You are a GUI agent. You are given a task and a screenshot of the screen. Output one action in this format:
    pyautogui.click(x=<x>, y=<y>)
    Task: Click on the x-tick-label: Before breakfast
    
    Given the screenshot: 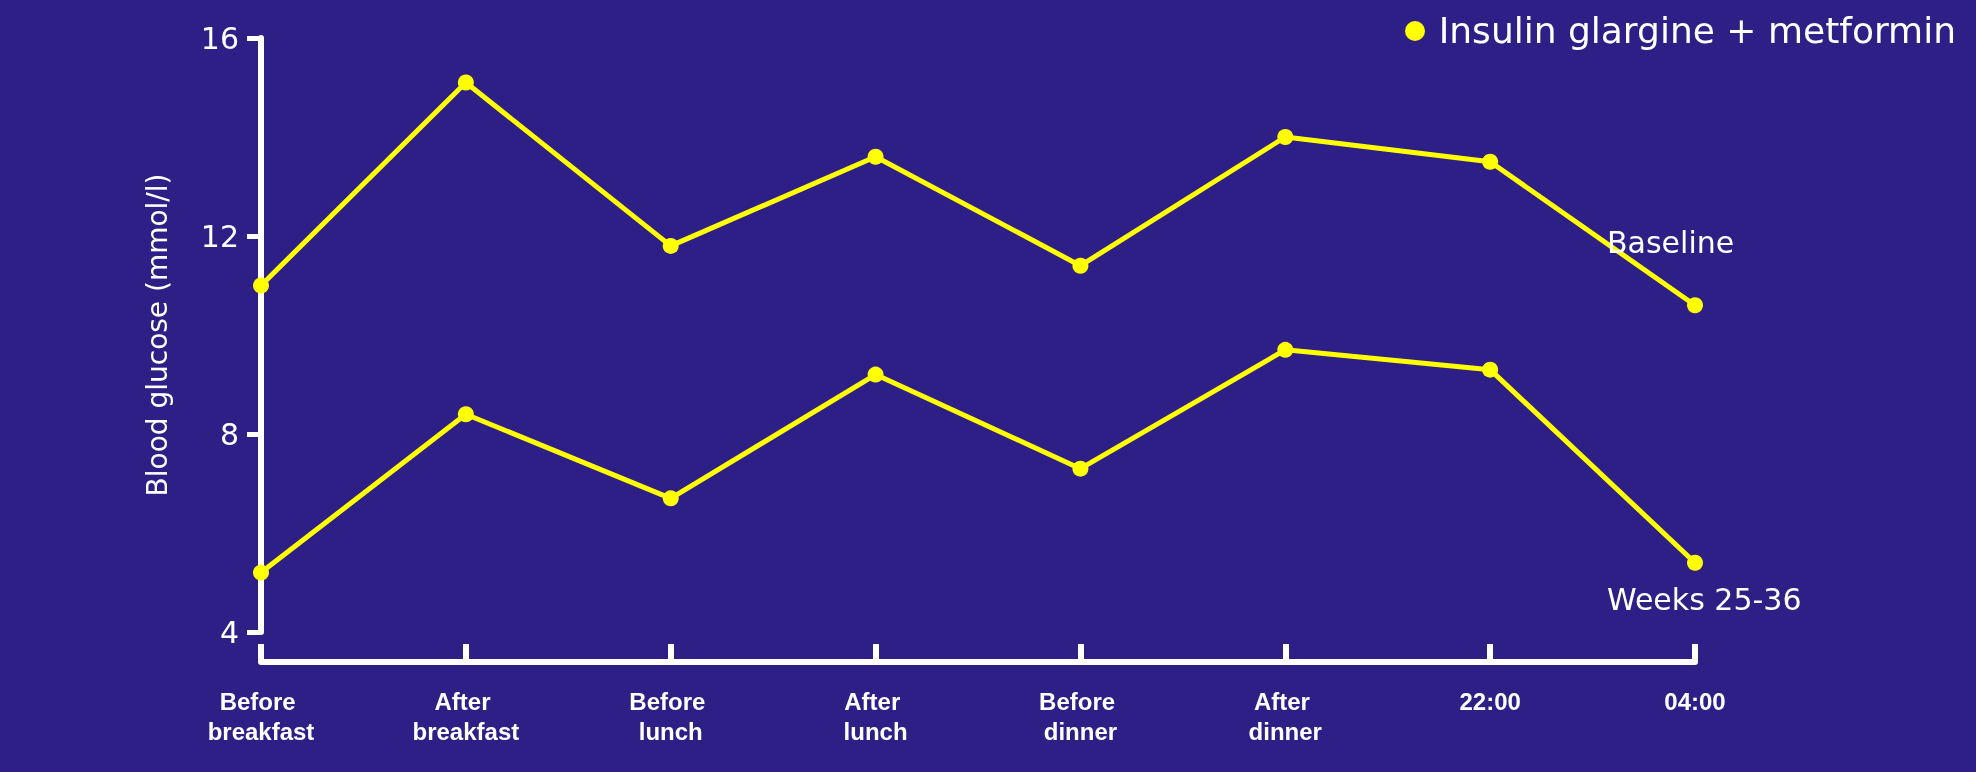 What is the action you would take?
    pyautogui.click(x=261, y=716)
    